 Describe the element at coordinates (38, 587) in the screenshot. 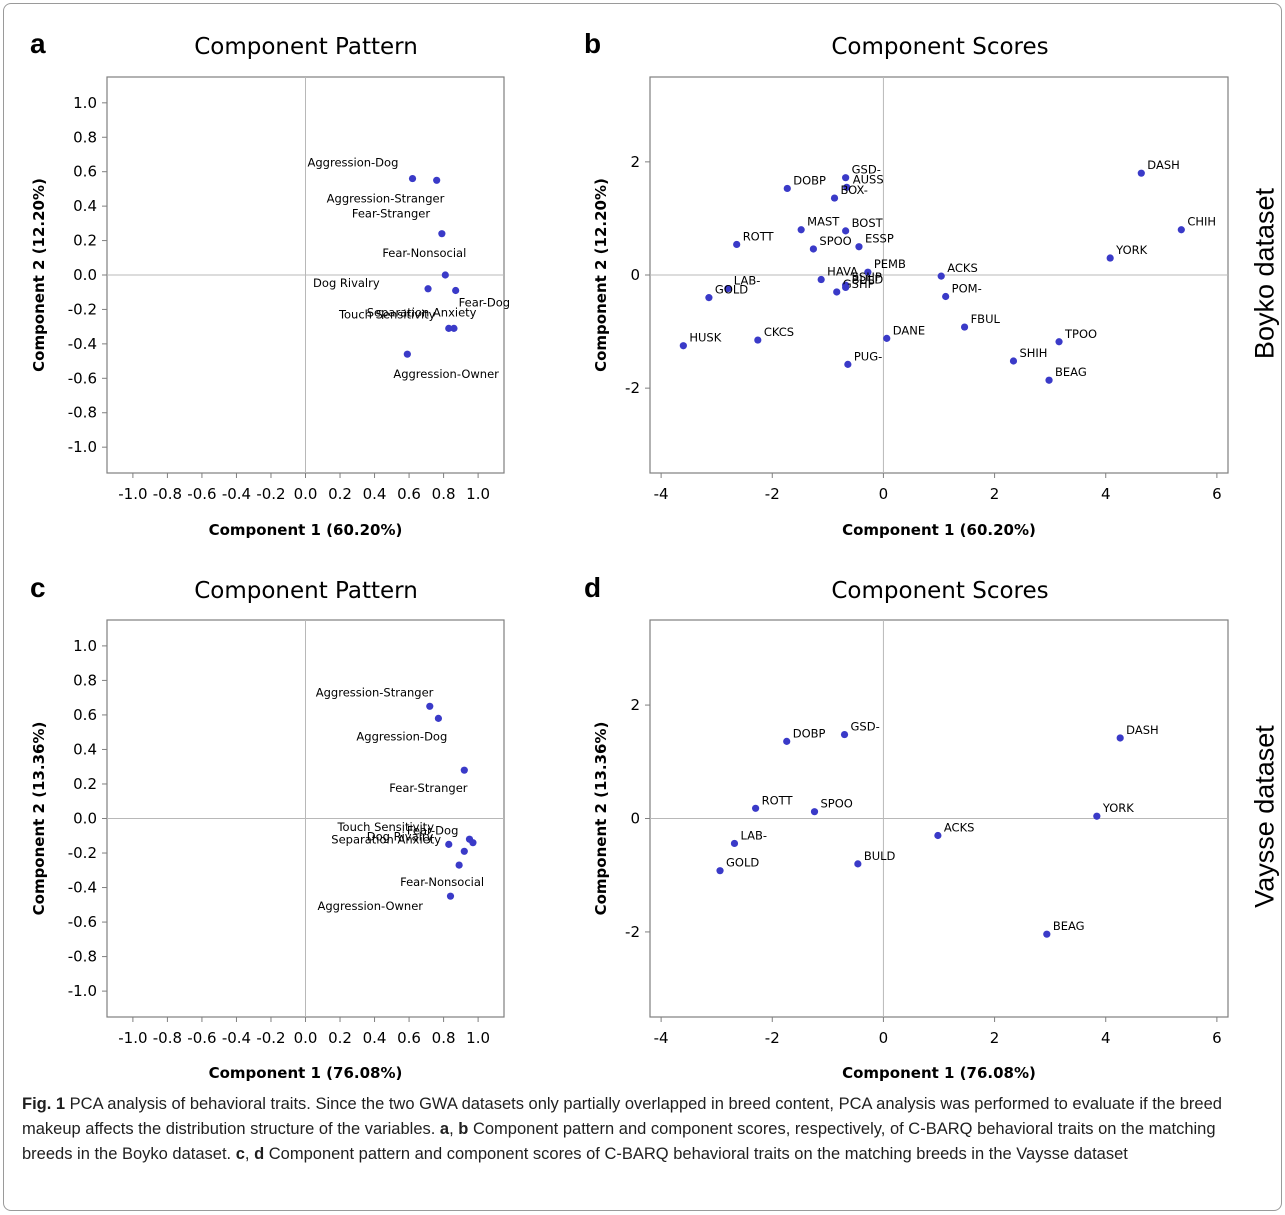

I see `panel-letter-c: c` at that location.